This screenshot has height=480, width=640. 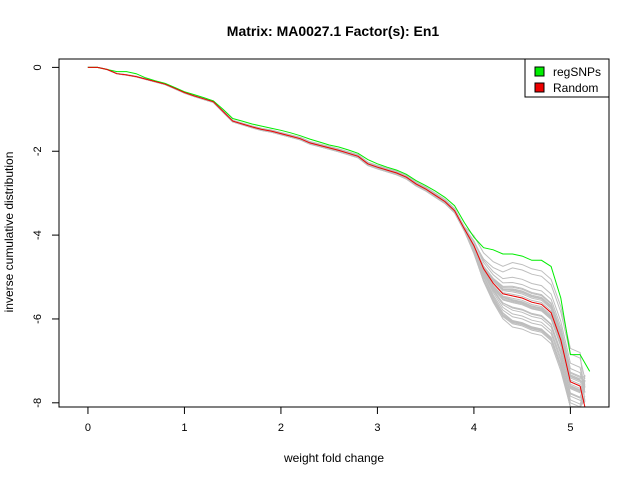 What do you see at coordinates (333, 31) in the screenshot?
I see `chart-title: Matrix: MA0027.1 Factor(s): En1` at bounding box center [333, 31].